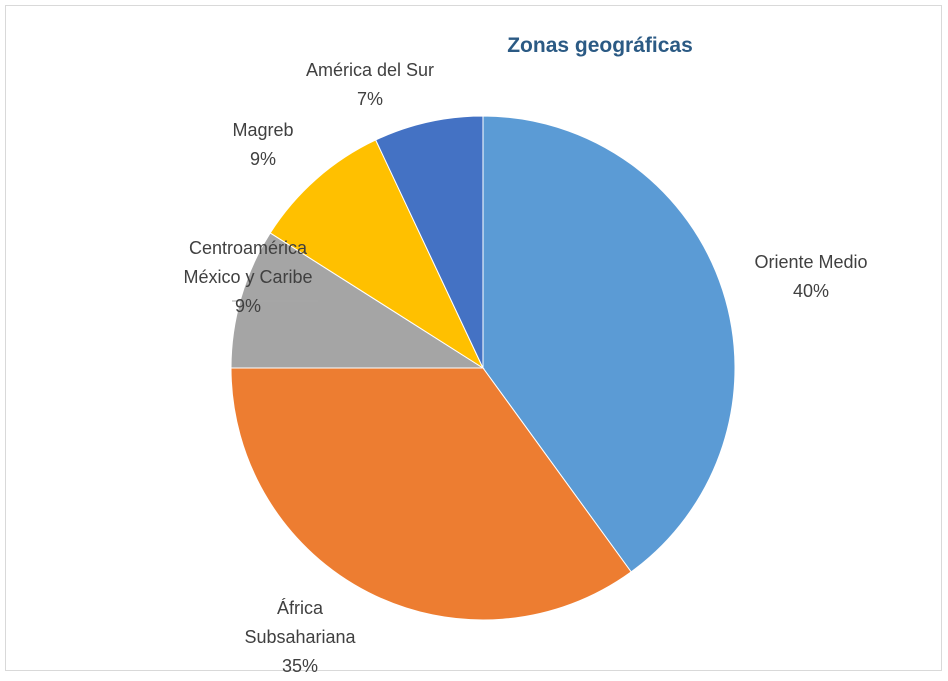  I want to click on value-label: 40%, so click(811, 291).